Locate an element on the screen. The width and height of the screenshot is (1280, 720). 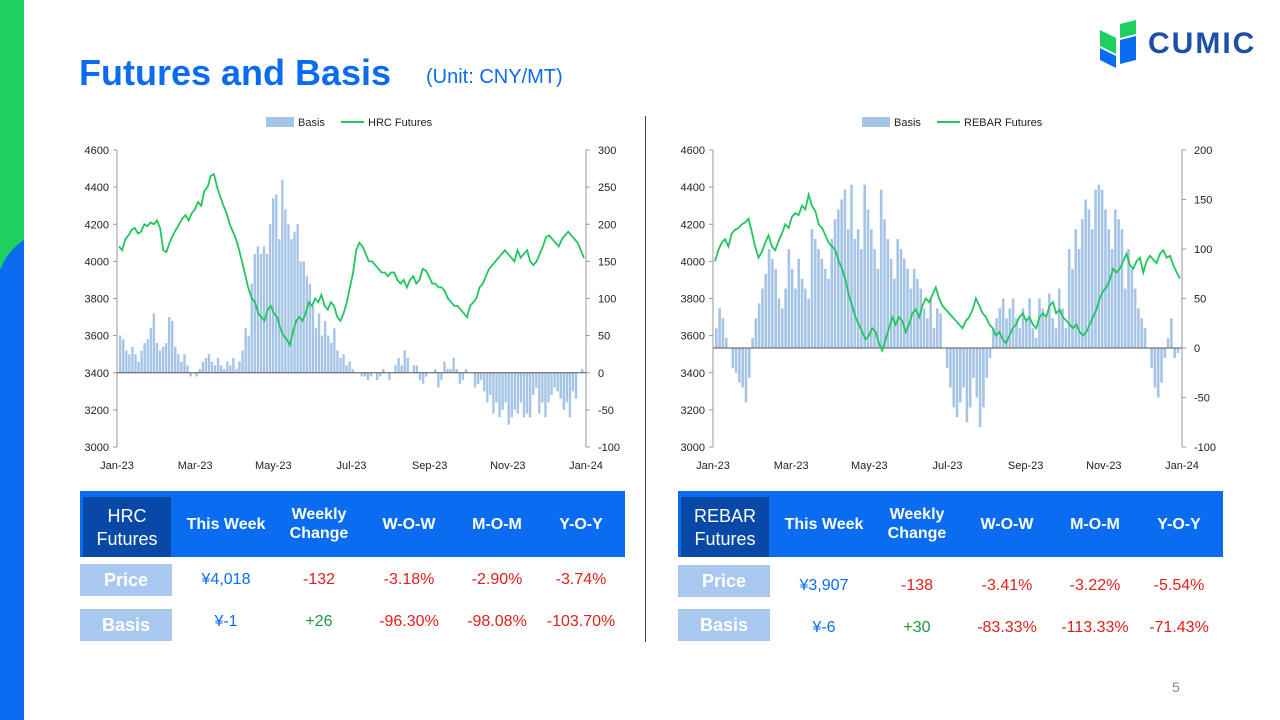
legend-swatch-basis is located at coordinates (876, 122).